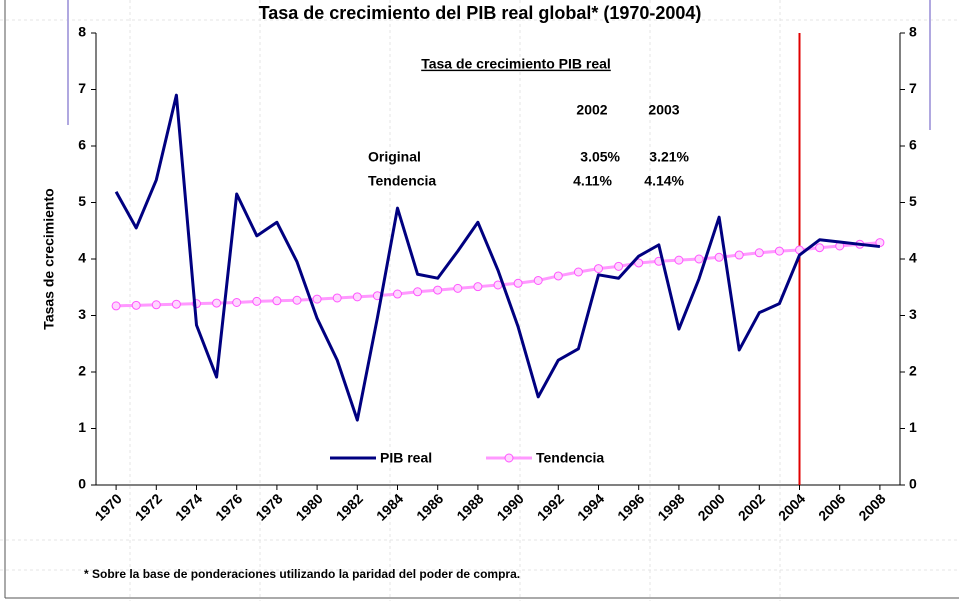 This screenshot has height=601, width=959. What do you see at coordinates (600, 157) in the screenshot?
I see `inset-value: 3.05%` at bounding box center [600, 157].